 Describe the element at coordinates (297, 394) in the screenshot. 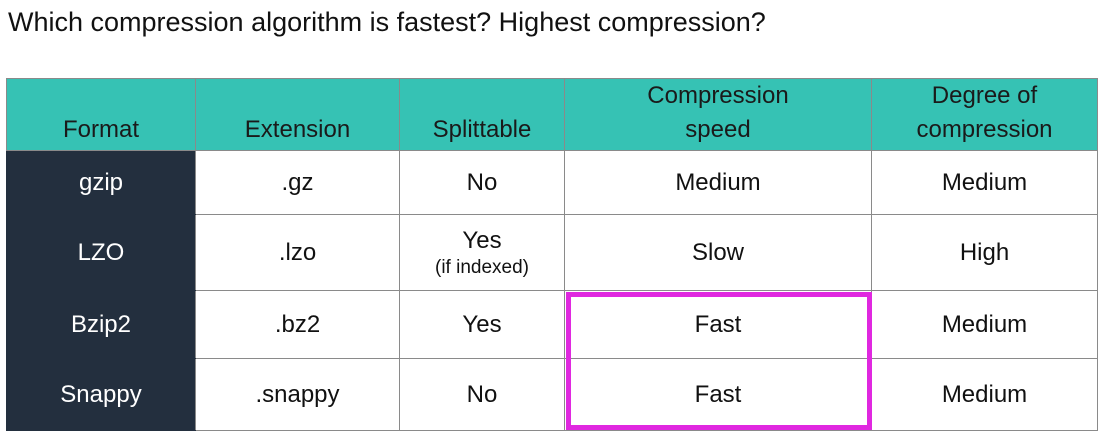

I see `extension-cell: .snappy` at that location.